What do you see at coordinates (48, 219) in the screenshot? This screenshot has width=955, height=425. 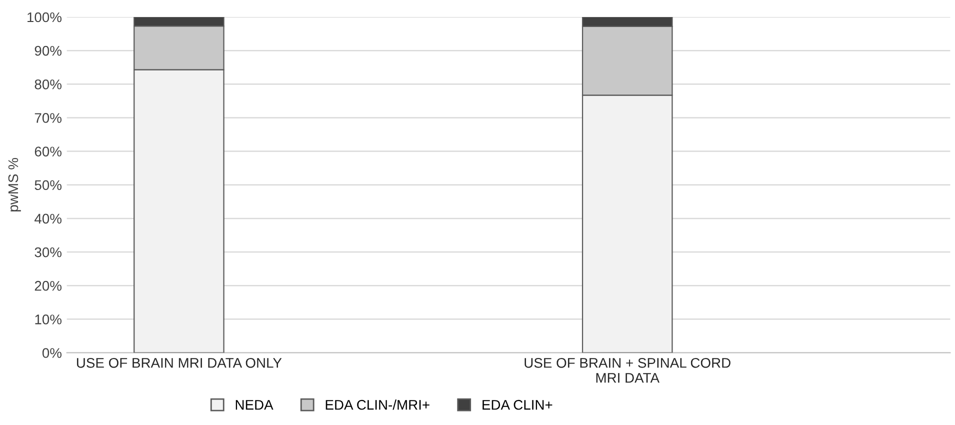 I see `y-tick-label: 40%` at bounding box center [48, 219].